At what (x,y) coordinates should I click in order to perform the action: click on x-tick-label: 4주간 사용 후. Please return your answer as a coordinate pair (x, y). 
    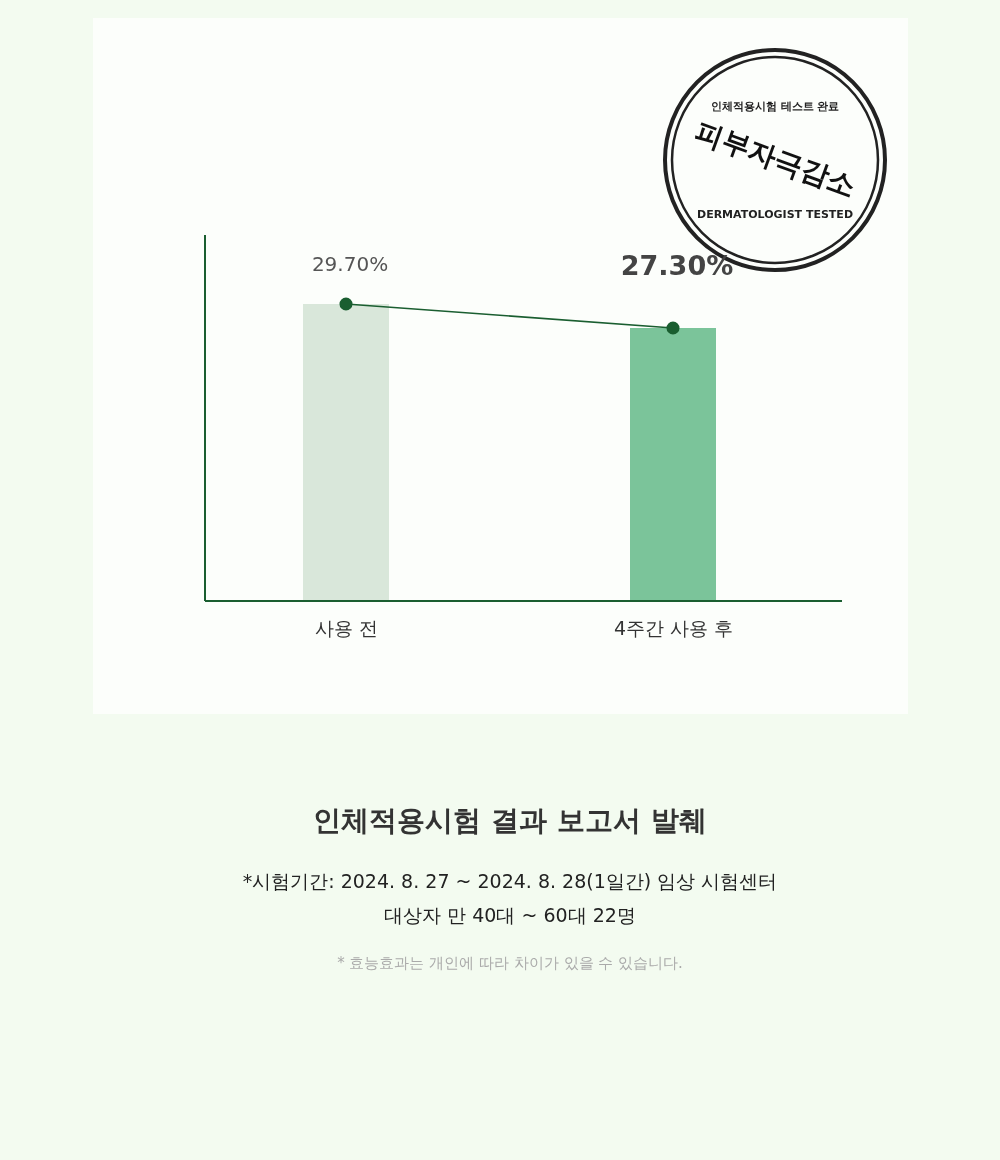
    Looking at the image, I should click on (673, 627).